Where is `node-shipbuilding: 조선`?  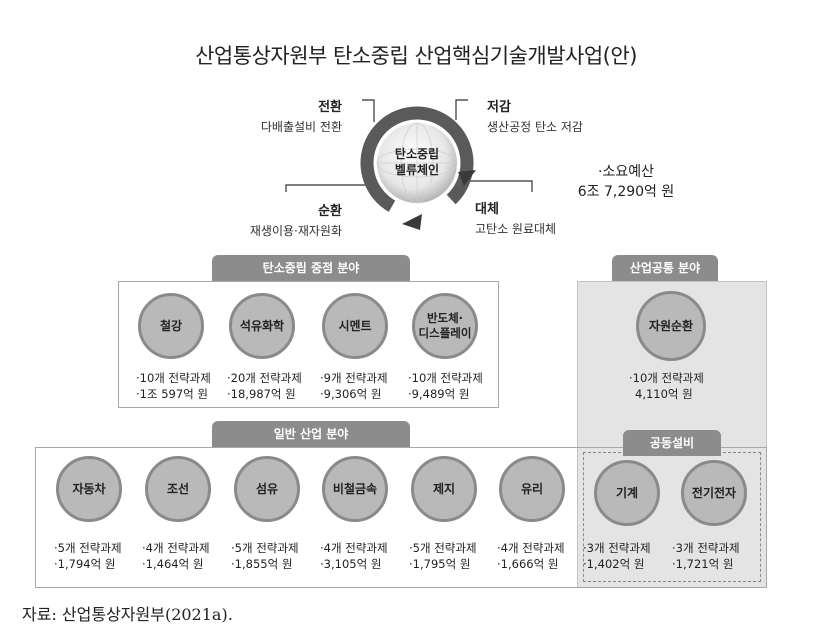 node-shipbuilding: 조선 is located at coordinates (178, 489).